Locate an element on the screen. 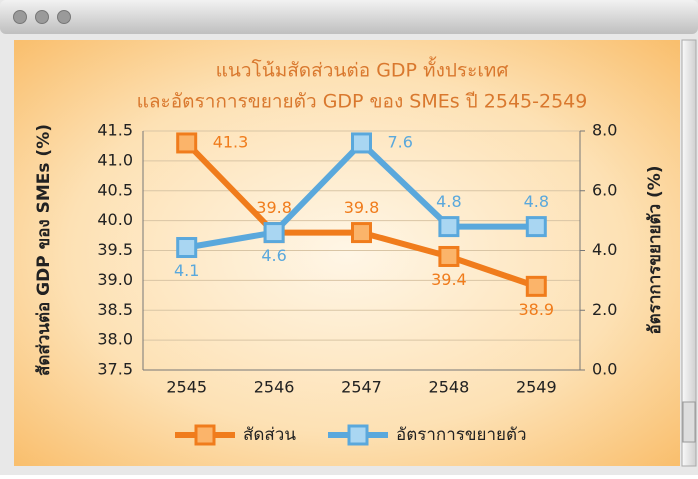 Image resolution: width=698 pixels, height=479 pixels. scroll-arrows is located at coordinates (689, 422).